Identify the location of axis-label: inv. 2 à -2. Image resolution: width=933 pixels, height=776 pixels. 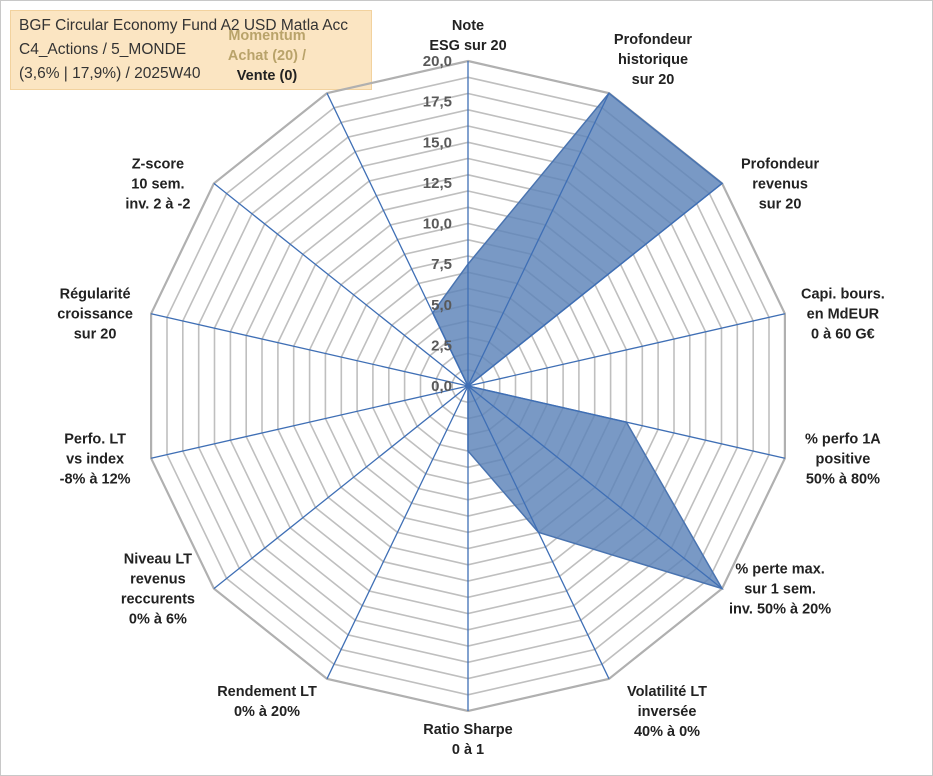
(157, 204).